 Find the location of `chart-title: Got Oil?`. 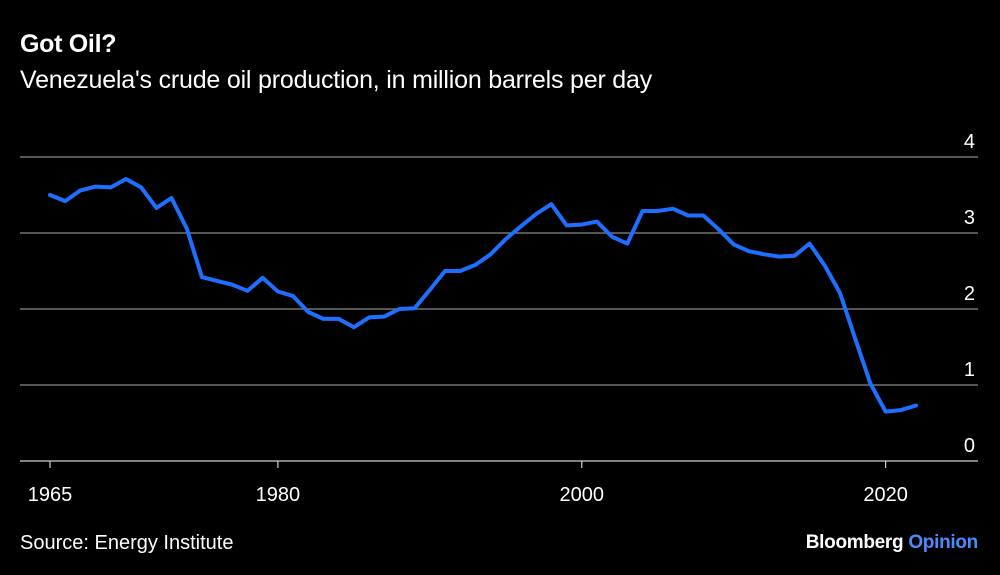

chart-title: Got Oil? is located at coordinates (68, 44).